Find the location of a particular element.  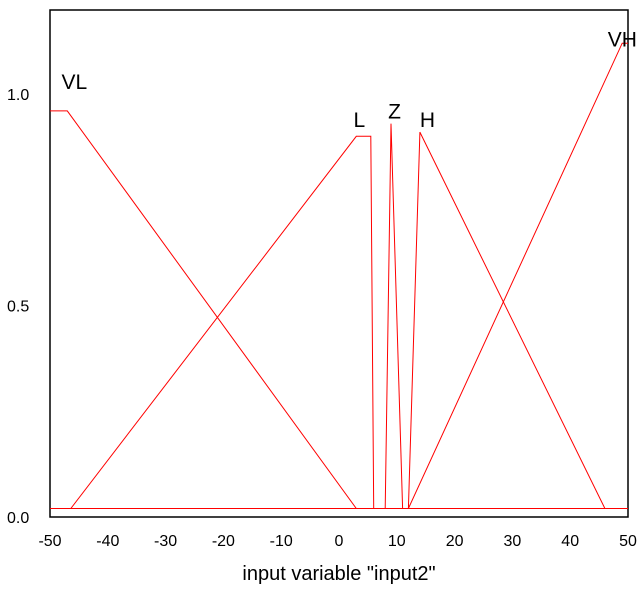

x-tick-label: 30 is located at coordinates (513, 541).